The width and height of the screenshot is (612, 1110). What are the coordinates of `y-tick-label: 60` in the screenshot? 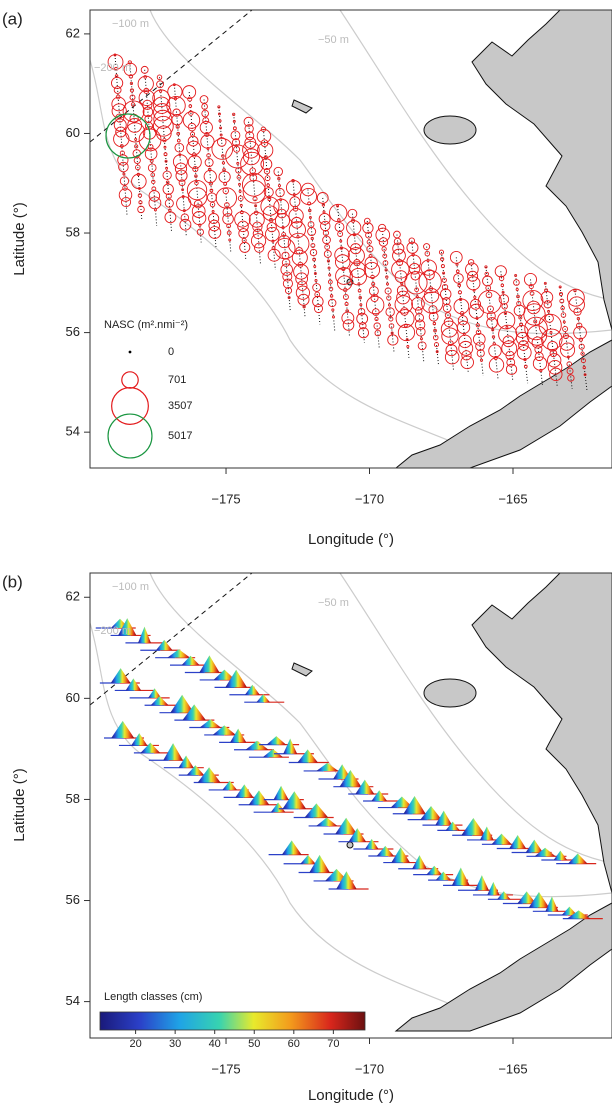 It's located at (73, 132).